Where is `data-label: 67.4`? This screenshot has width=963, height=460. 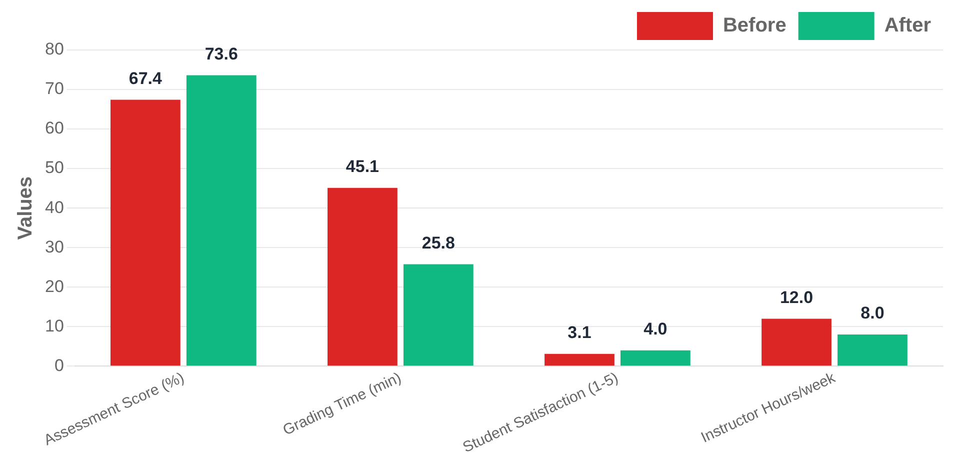
data-label: 67.4 is located at coordinates (145, 78).